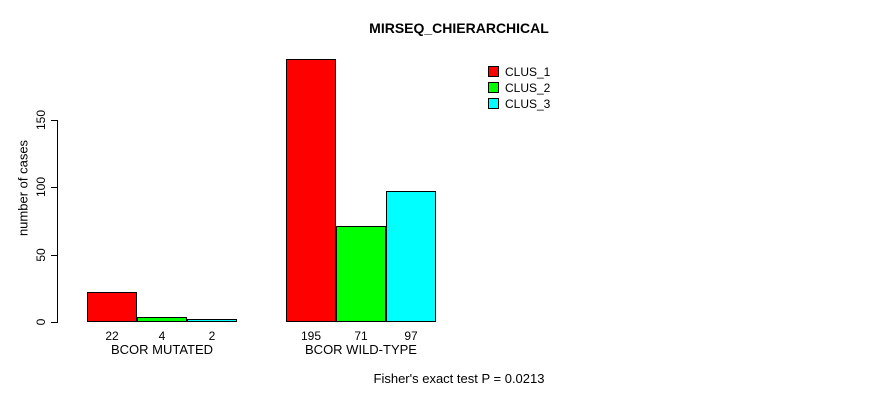 This screenshot has height=400, width=890. What do you see at coordinates (361, 349) in the screenshot?
I see `category-label-bcor-wild-type: BCOR WILD-TYPE` at bounding box center [361, 349].